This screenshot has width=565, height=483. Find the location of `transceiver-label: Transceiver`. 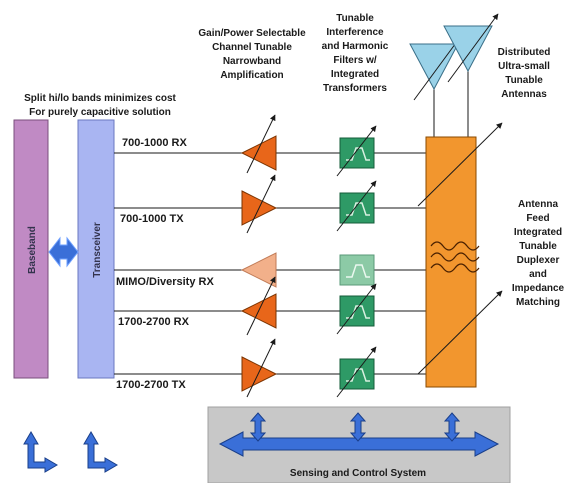

transceiver-label: Transceiver is located at coordinates (97, 250).